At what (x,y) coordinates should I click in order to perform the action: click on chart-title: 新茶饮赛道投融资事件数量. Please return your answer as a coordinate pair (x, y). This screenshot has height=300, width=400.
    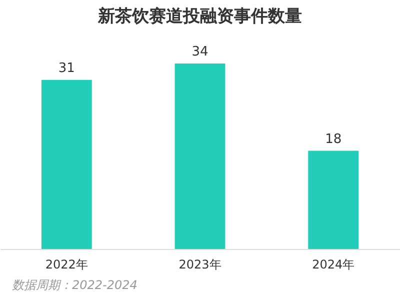
    Looking at the image, I should click on (199, 16).